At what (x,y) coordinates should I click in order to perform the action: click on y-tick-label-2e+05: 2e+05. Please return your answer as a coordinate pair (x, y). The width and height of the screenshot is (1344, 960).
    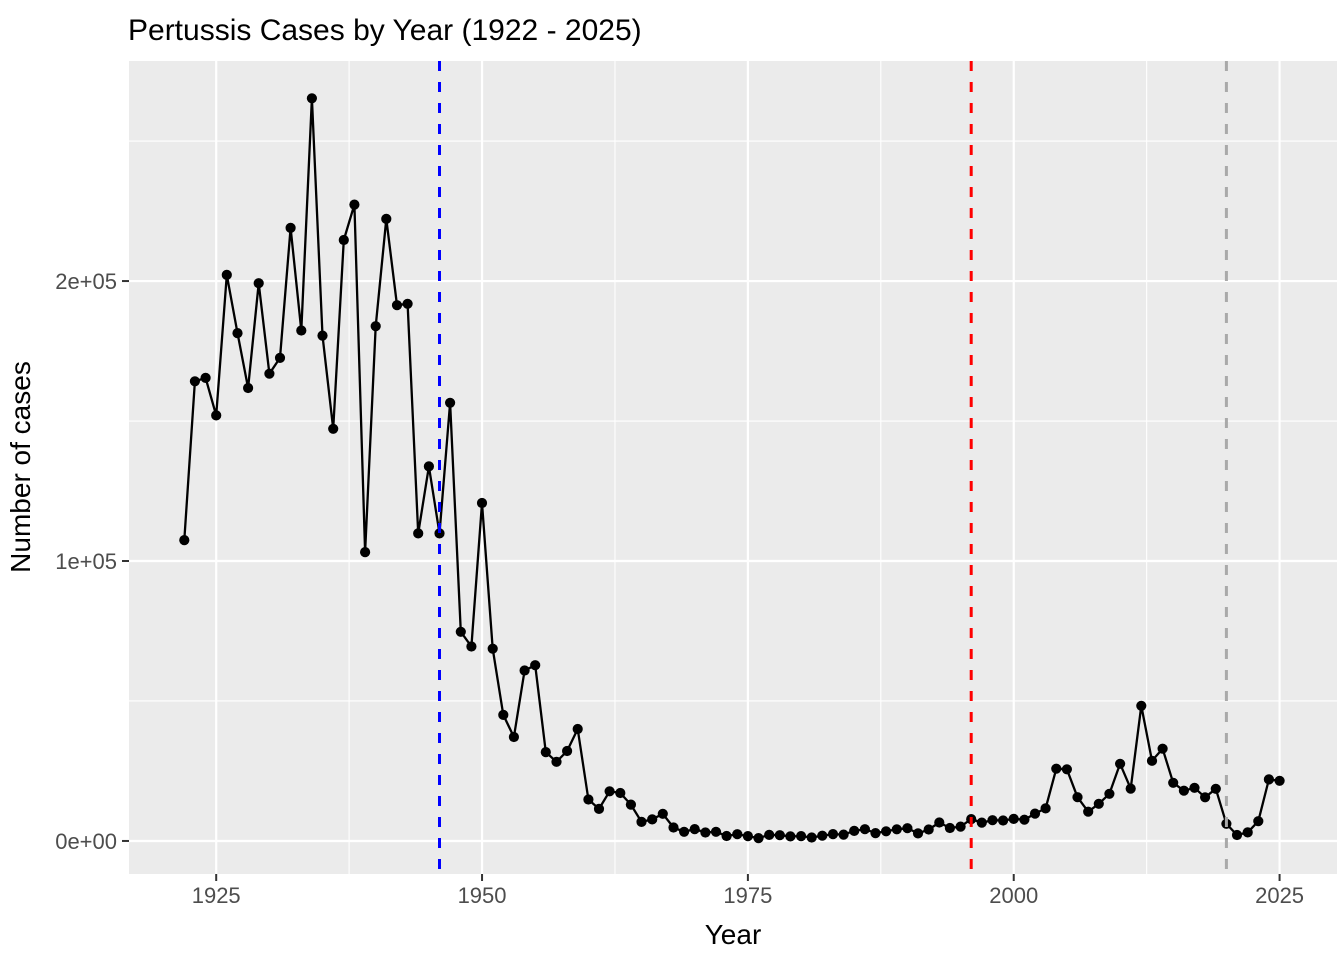
    Looking at the image, I should click on (86, 281).